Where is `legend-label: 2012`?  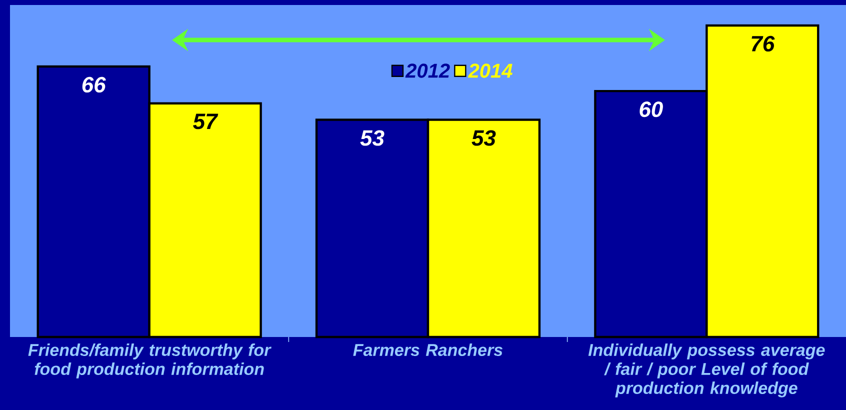
legend-label: 2012 is located at coordinates (427, 71).